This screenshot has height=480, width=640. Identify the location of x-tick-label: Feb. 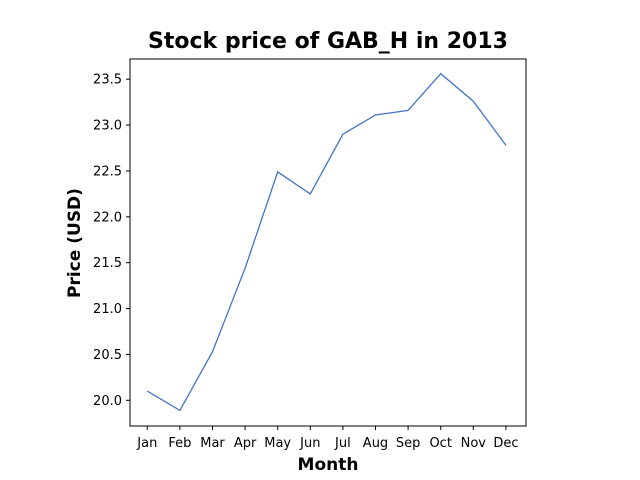
(179, 443).